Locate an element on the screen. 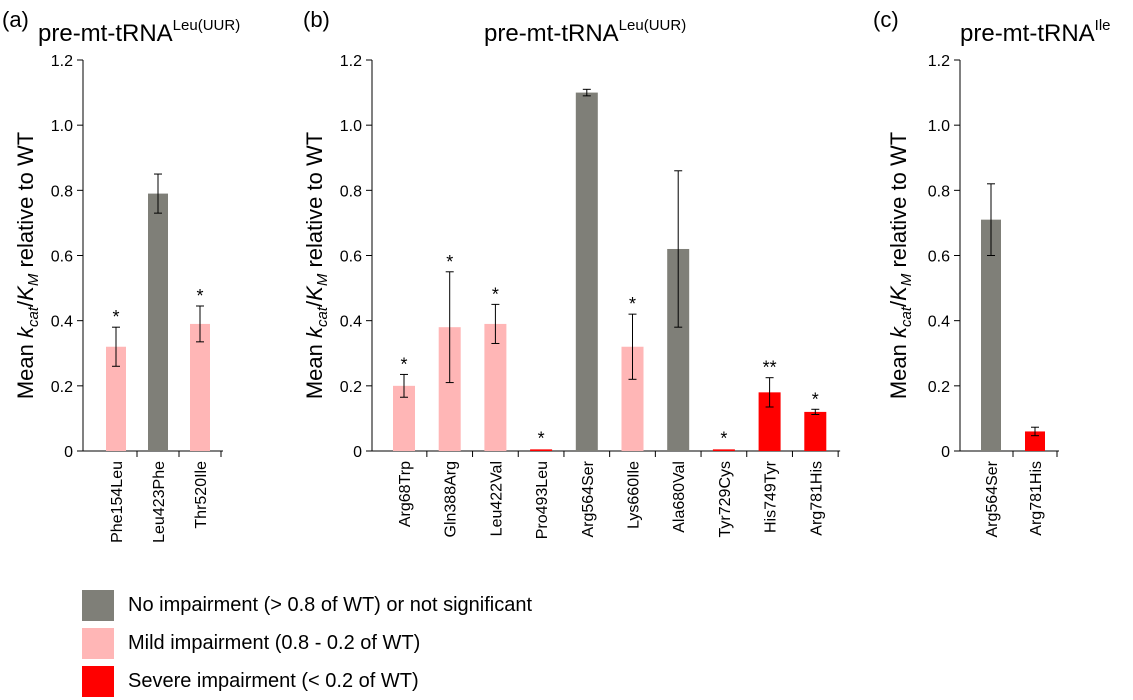  x-tick-label: Thr520Ile is located at coordinates (201, 495).